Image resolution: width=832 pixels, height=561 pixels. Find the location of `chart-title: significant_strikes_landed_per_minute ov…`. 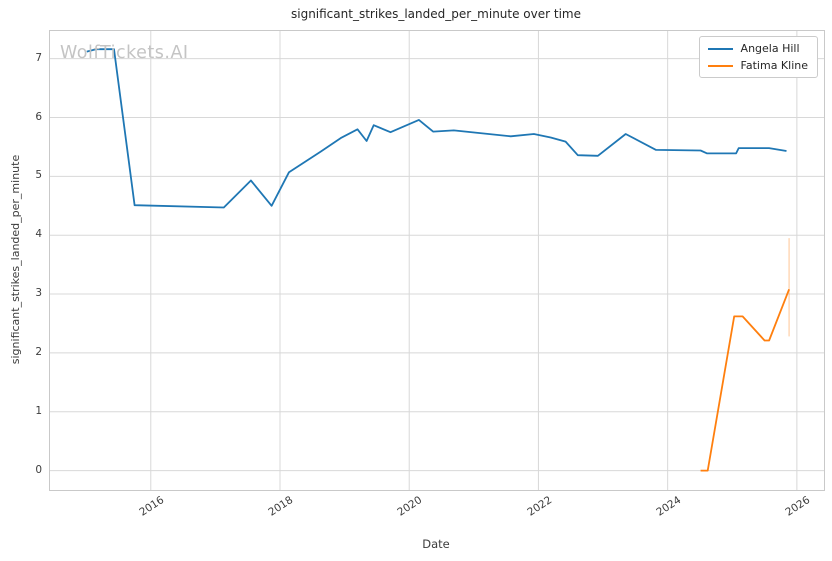

chart-title: significant_strikes_landed_per_minute ov… is located at coordinates (435, 14).